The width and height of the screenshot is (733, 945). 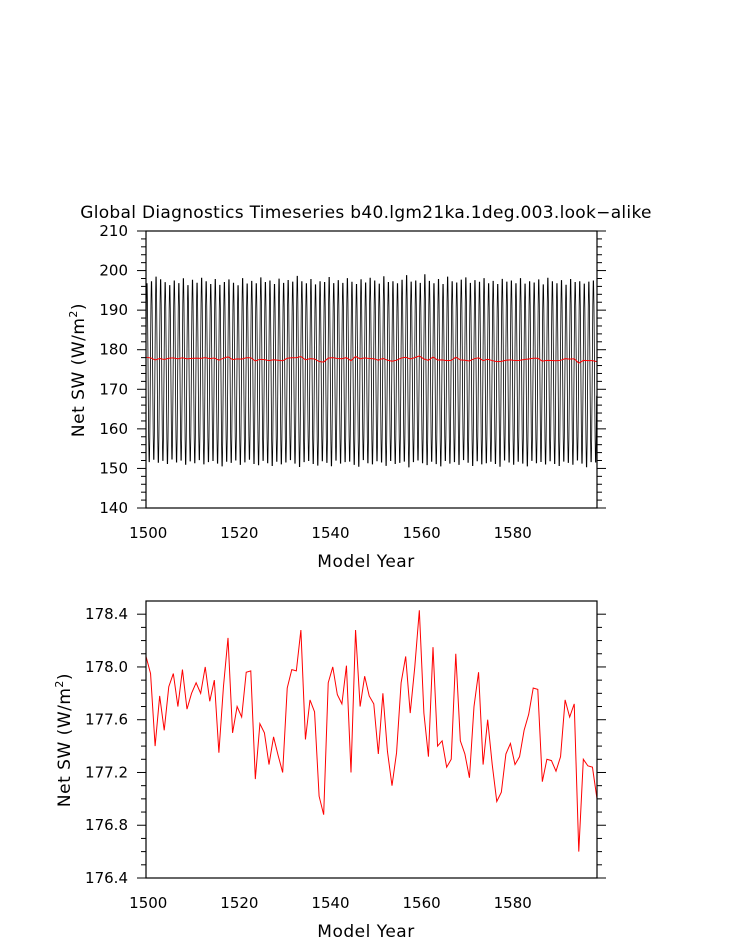 What do you see at coordinates (239, 903) in the screenshot?
I see `bottom-x-tick-label: 1520` at bounding box center [239, 903].